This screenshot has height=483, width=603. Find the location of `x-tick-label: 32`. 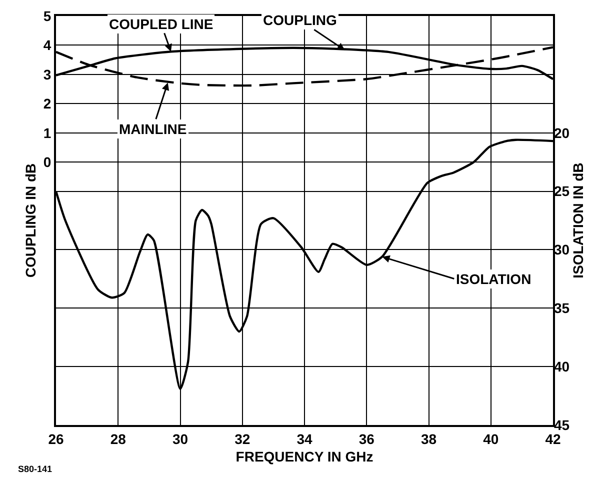

x-tick-label: 32 is located at coordinates (242, 438).